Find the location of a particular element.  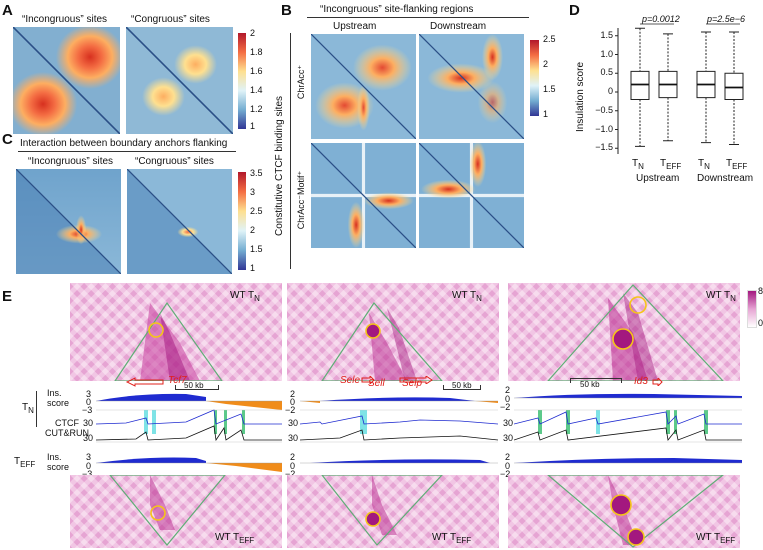

panel-a-cb-tick: 1.6 is located at coordinates (256, 71).